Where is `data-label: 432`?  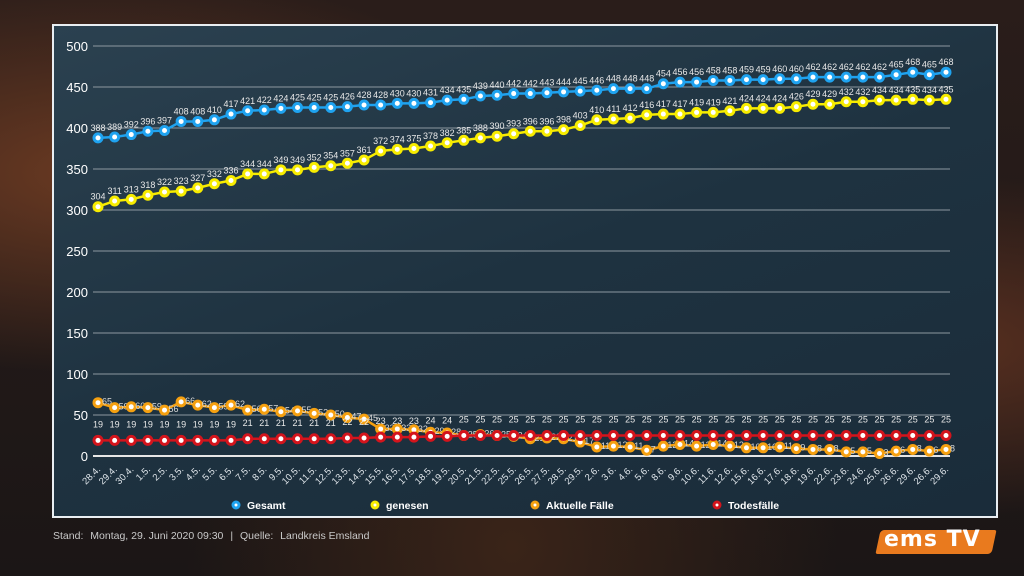
data-label: 432 is located at coordinates (846, 92).